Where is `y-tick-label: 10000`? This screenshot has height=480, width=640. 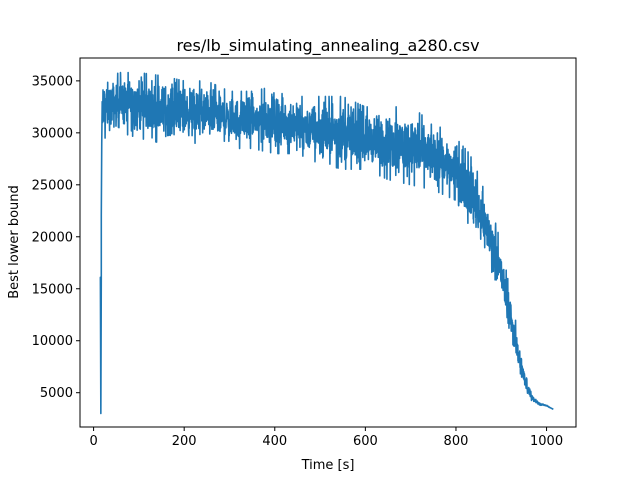
y-tick-label: 10000 is located at coordinates (52, 341).